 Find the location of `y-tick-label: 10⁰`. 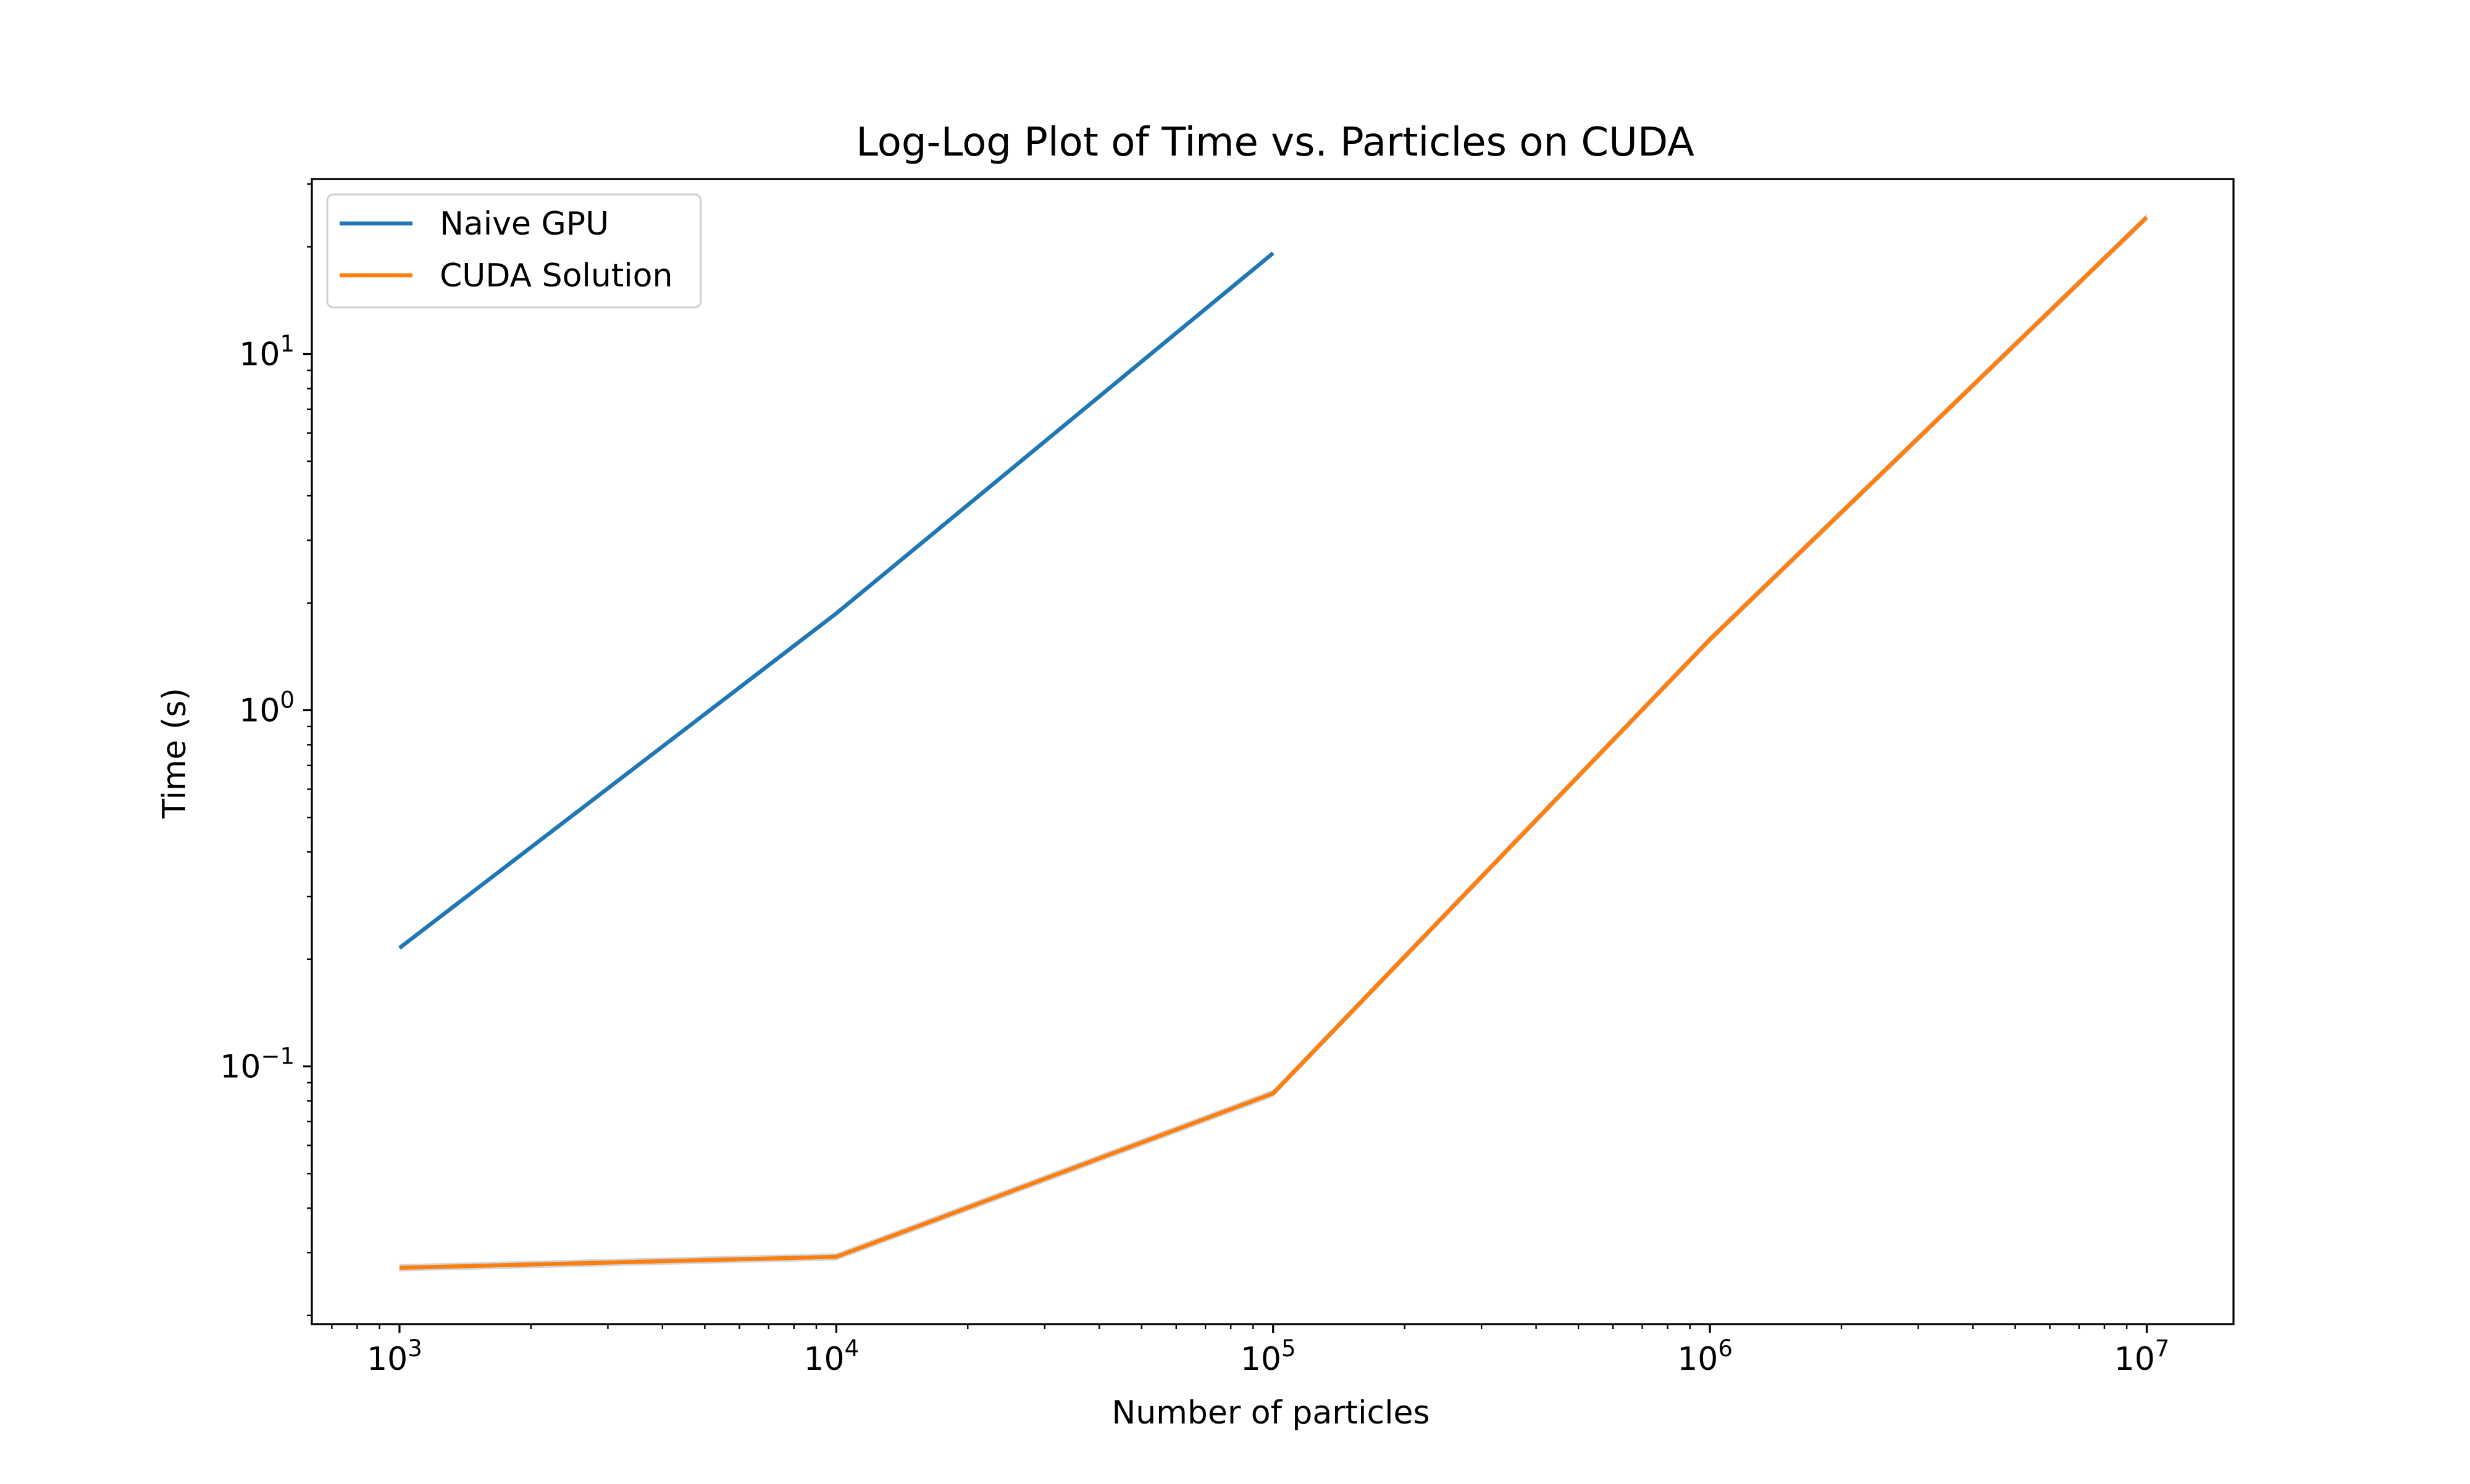

y-tick-label: 10⁰ is located at coordinates (267, 708).